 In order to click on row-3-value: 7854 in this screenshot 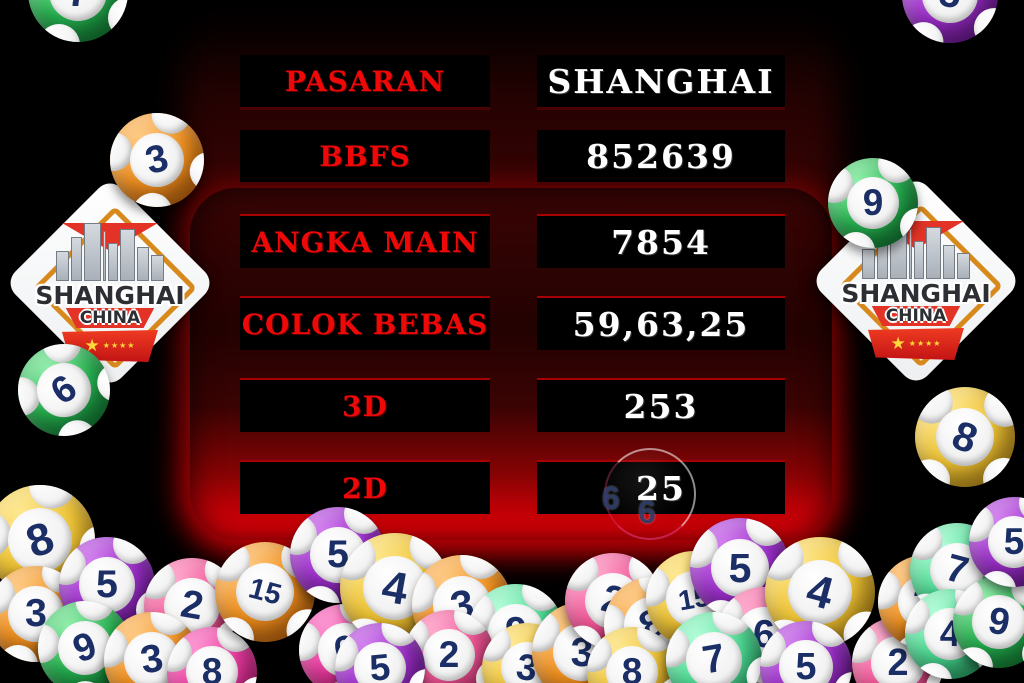, I will do `click(661, 242)`.